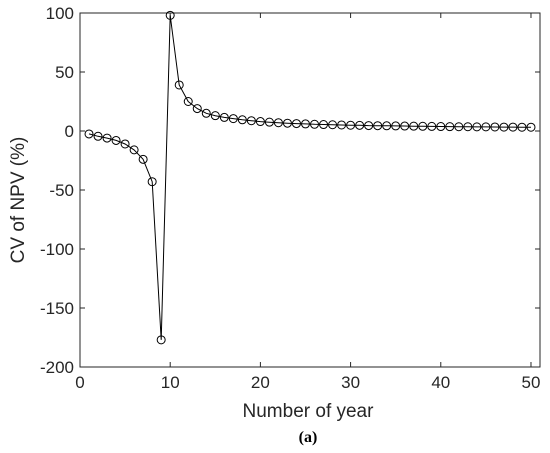 Image resolution: width=550 pixels, height=453 pixels. What do you see at coordinates (18, 200) in the screenshot?
I see `y-axis-label: CV of NPV (%)` at bounding box center [18, 200].